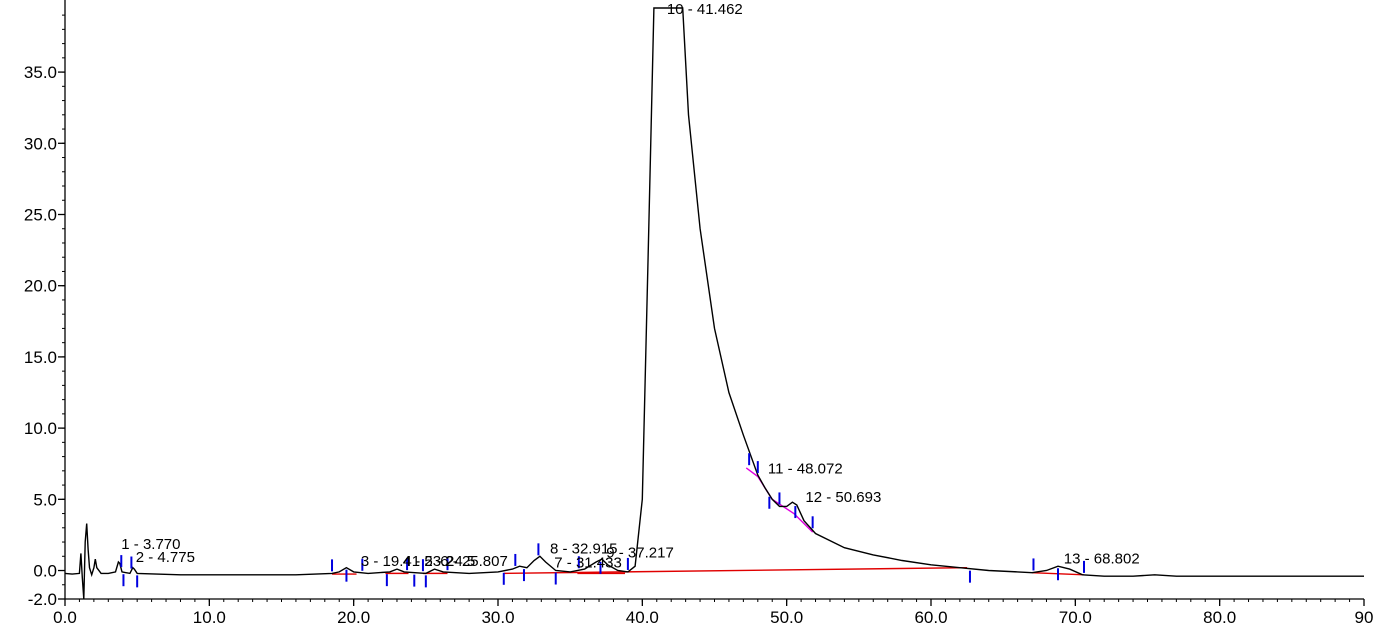  What do you see at coordinates (843, 497) in the screenshot?
I see `peak-label: 12 - 50.693` at bounding box center [843, 497].